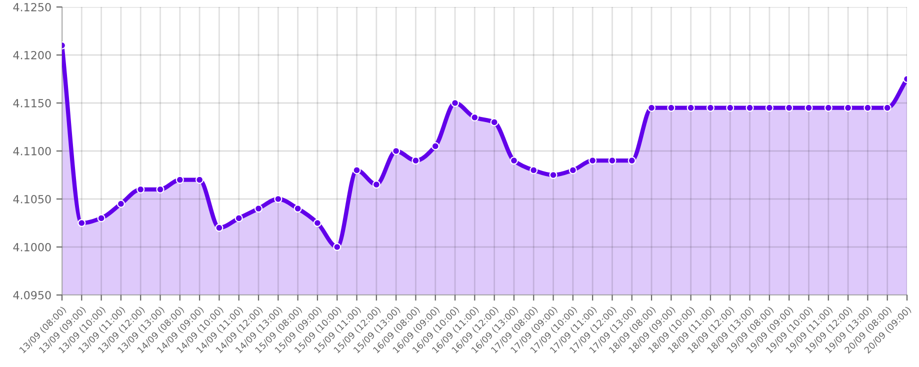 This screenshot has height=367, width=919. What do you see at coordinates (32, 55) in the screenshot?
I see `y-tick-label: 4.1200` at bounding box center [32, 55].